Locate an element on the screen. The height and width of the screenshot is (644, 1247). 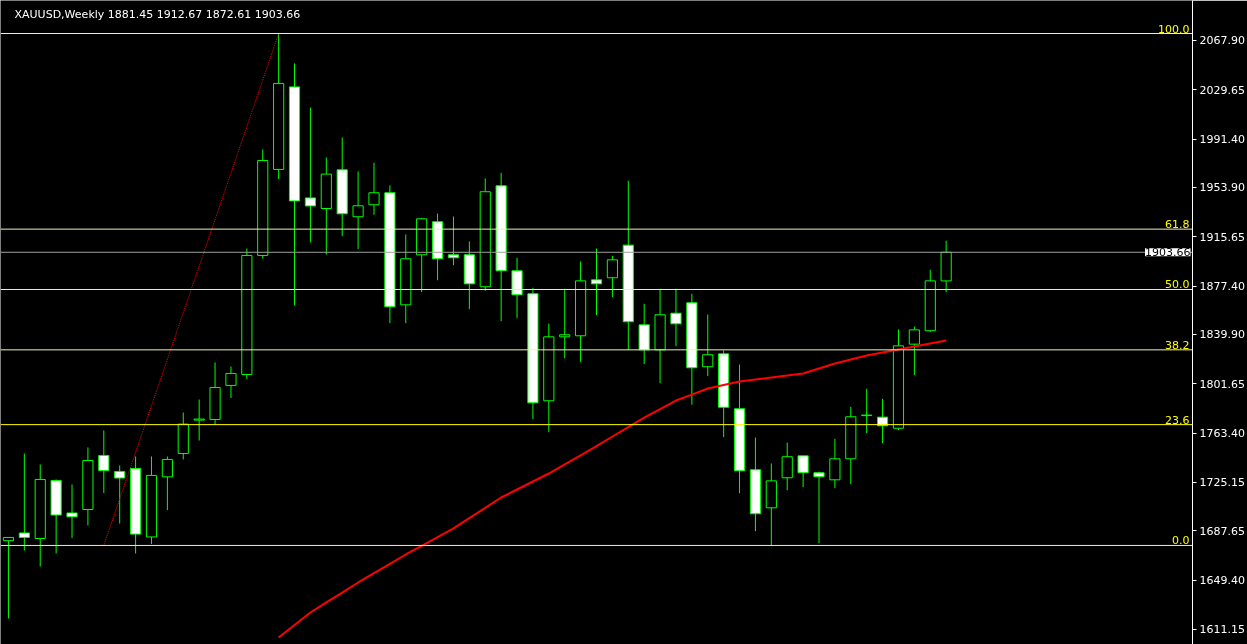
y-tick-label: 1953.90 is located at coordinates (1222, 188).